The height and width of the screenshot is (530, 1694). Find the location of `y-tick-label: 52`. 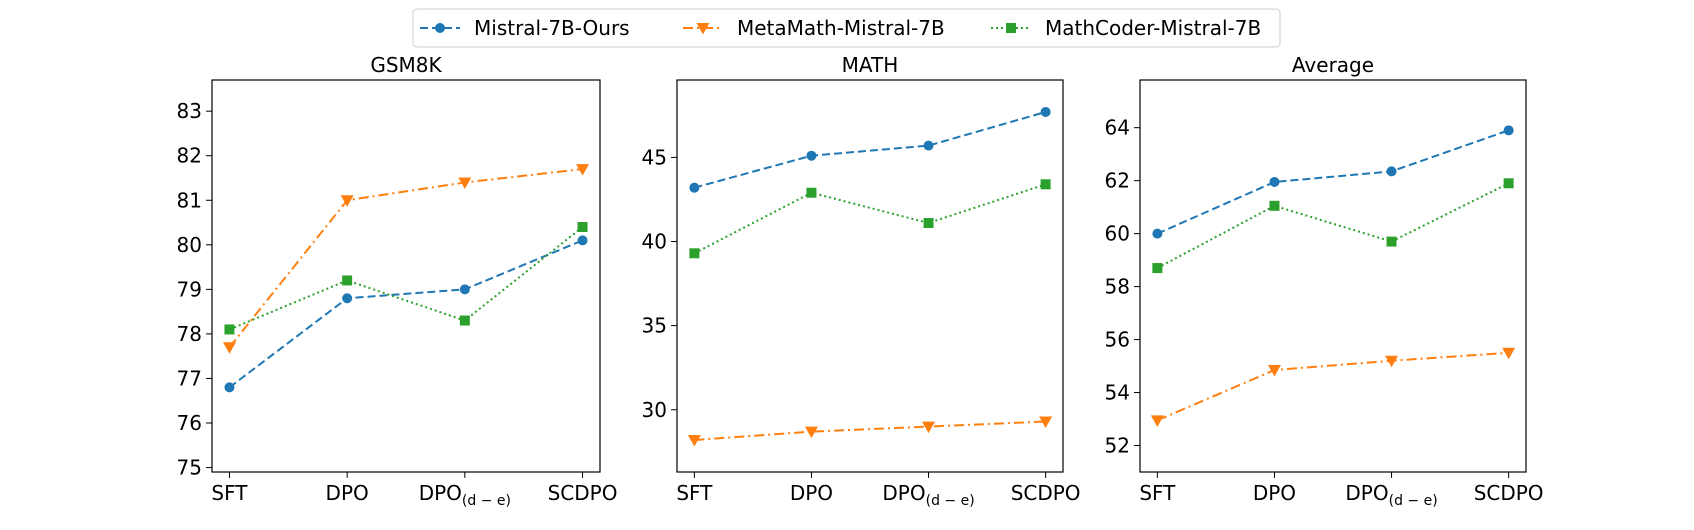

y-tick-label: 52 is located at coordinates (1117, 446).